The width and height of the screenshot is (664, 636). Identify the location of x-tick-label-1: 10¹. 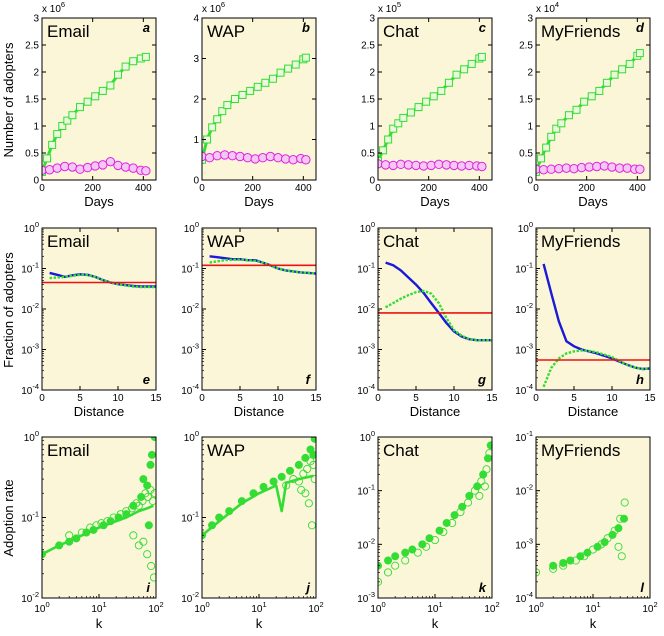
(434, 607).